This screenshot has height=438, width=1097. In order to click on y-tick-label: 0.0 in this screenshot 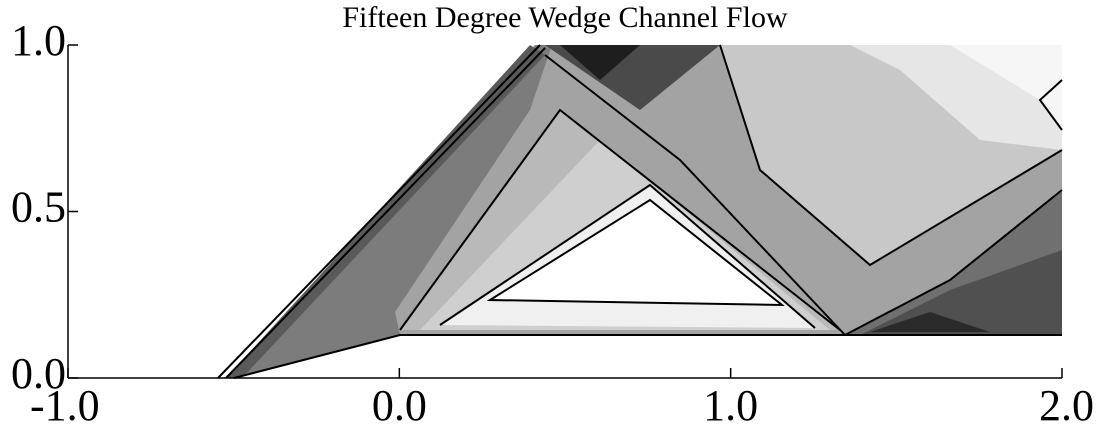, I will do `click(38, 373)`.